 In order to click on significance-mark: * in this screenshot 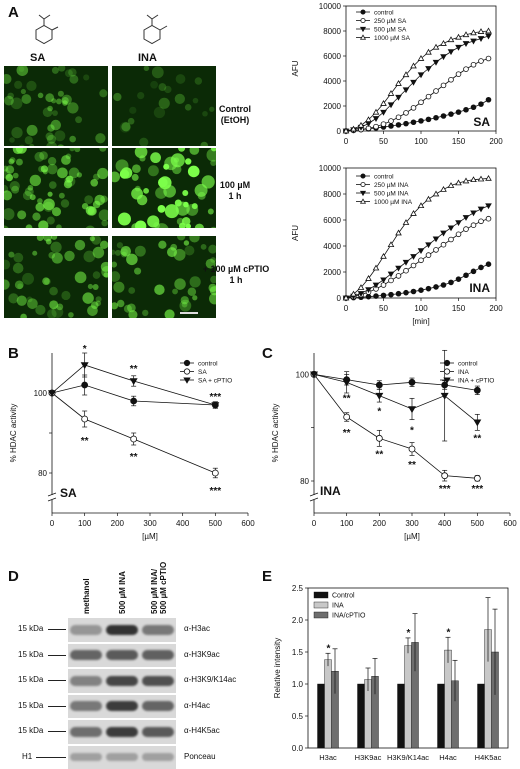, I will do `click(85, 349)`.